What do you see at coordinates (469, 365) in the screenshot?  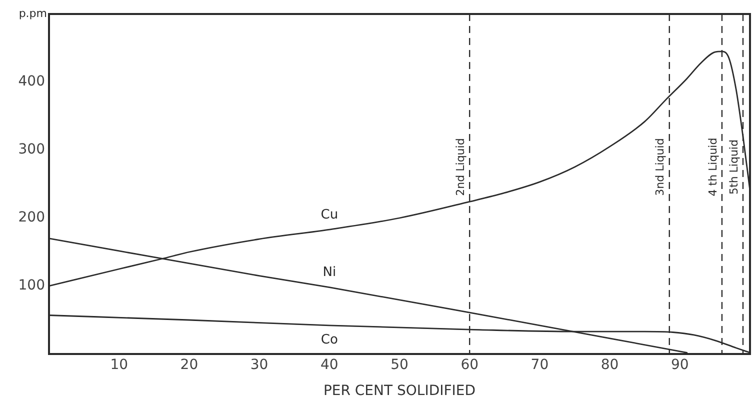 I see `x-tick-label: 60` at bounding box center [469, 365].